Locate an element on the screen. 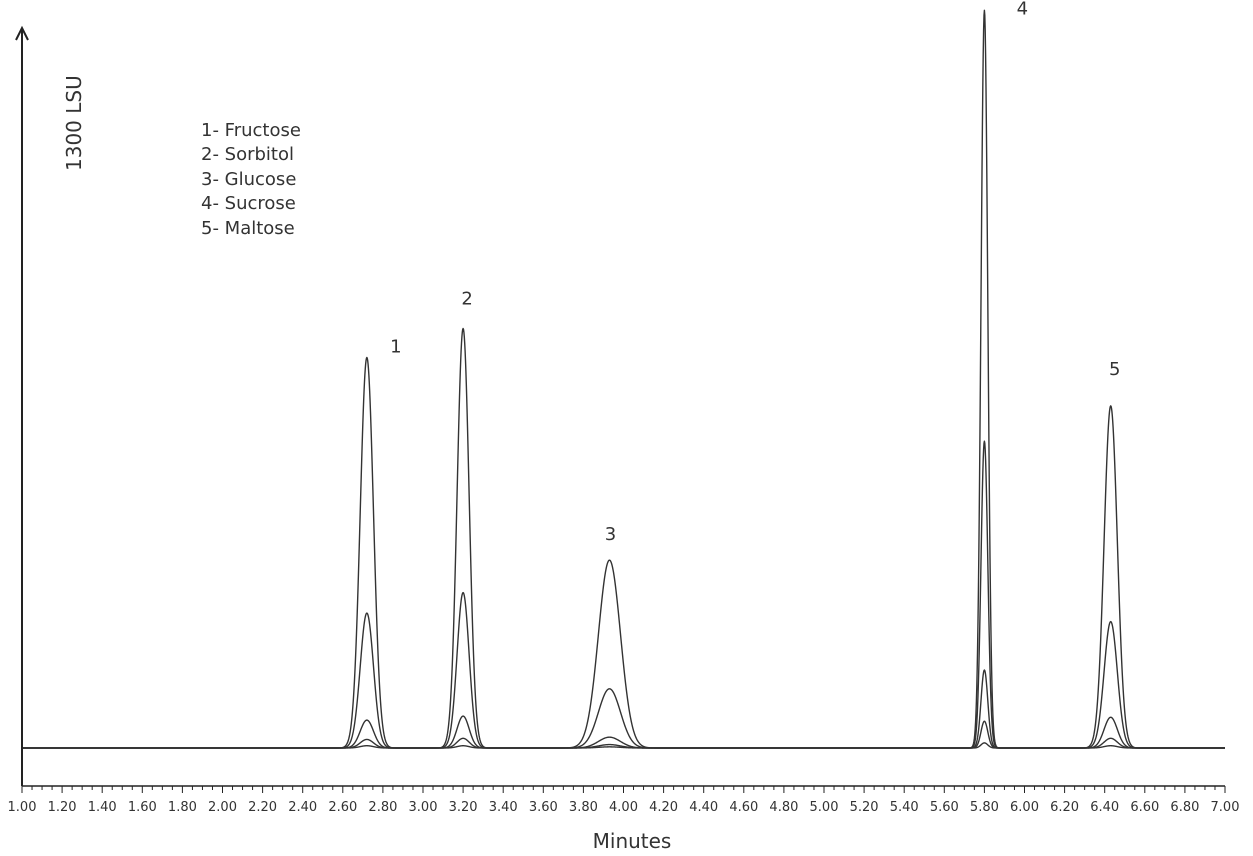 The height and width of the screenshot is (856, 1253). x-tick-label: 1.60 is located at coordinates (142, 807).